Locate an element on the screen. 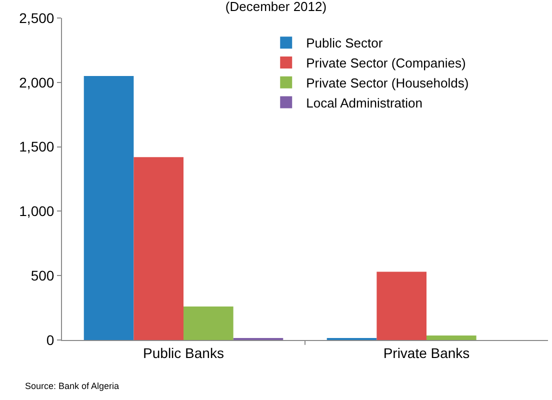  chart-title: (December 2012) is located at coordinates (276, 7).